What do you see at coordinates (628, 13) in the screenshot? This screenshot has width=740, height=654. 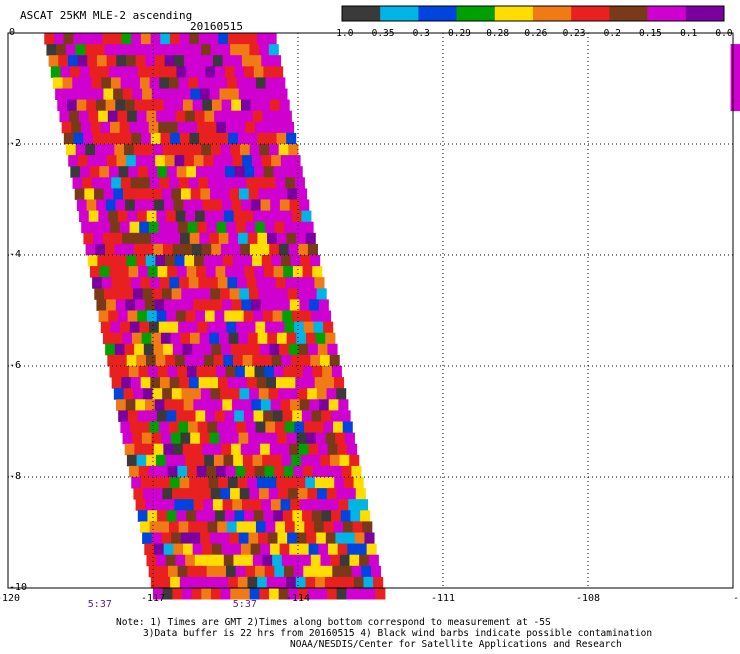 I see `colorbar-swatch` at bounding box center [628, 13].